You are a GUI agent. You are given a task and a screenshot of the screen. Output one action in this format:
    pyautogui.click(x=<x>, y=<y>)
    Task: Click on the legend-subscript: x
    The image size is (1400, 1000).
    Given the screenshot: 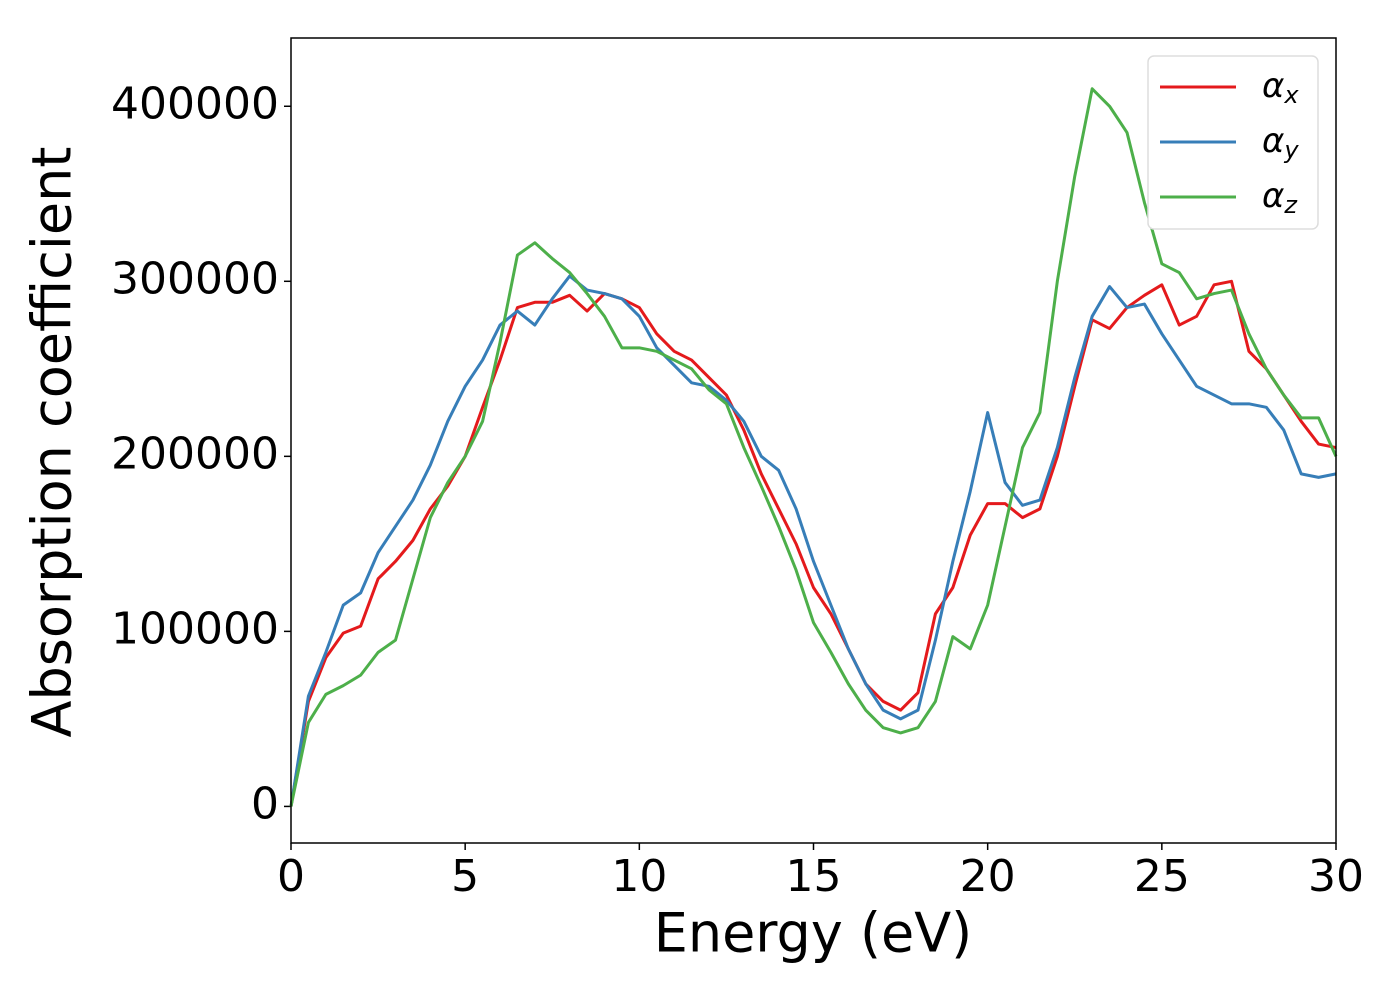 What is the action you would take?
    pyautogui.click(x=1291, y=95)
    